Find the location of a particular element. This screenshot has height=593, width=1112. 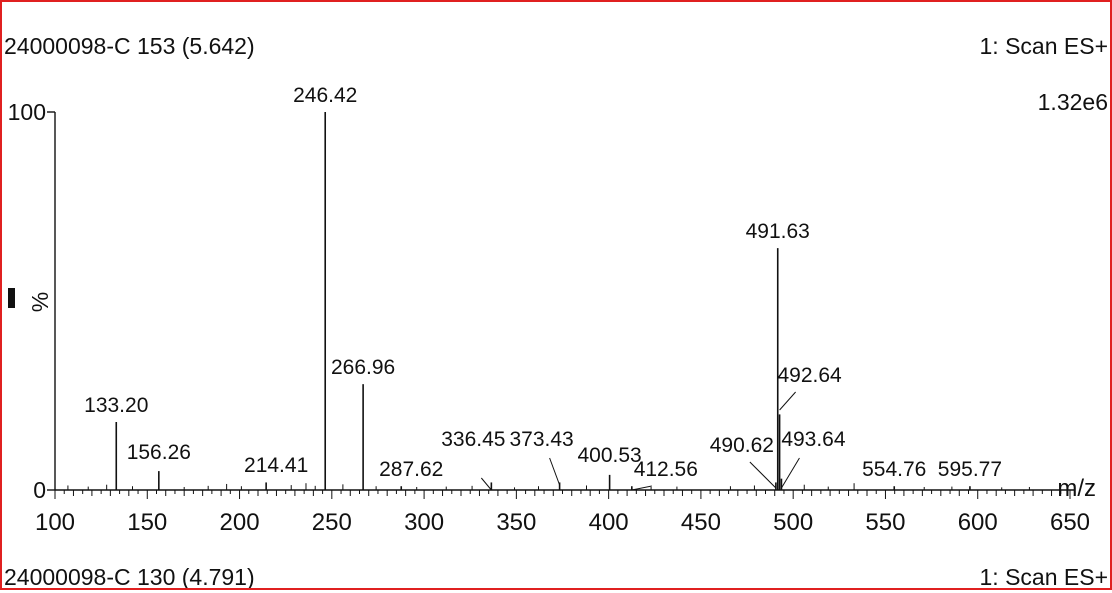

intensity-label: 1.32e6 is located at coordinates (1073, 102).